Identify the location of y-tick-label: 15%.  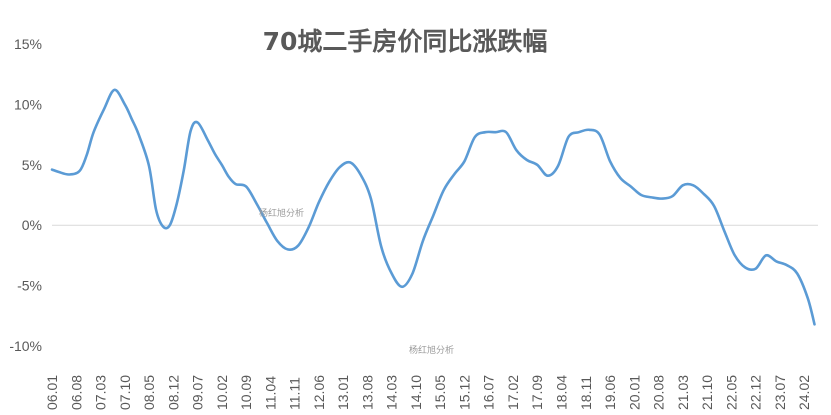
(28, 44).